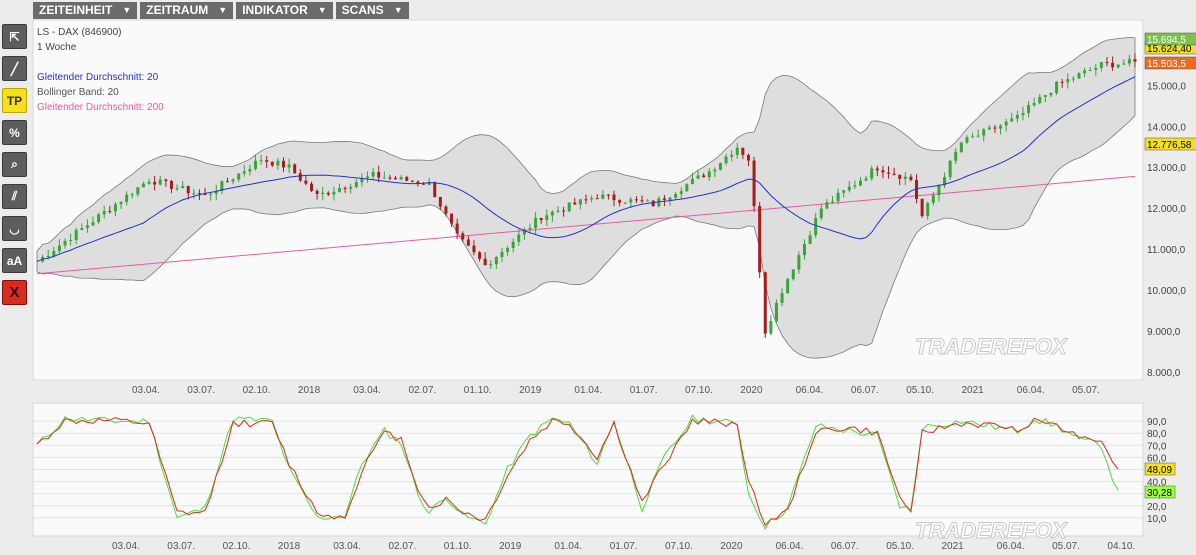 This screenshot has width=1196, height=555. I want to click on channel-tool: ⫽, so click(14, 196).